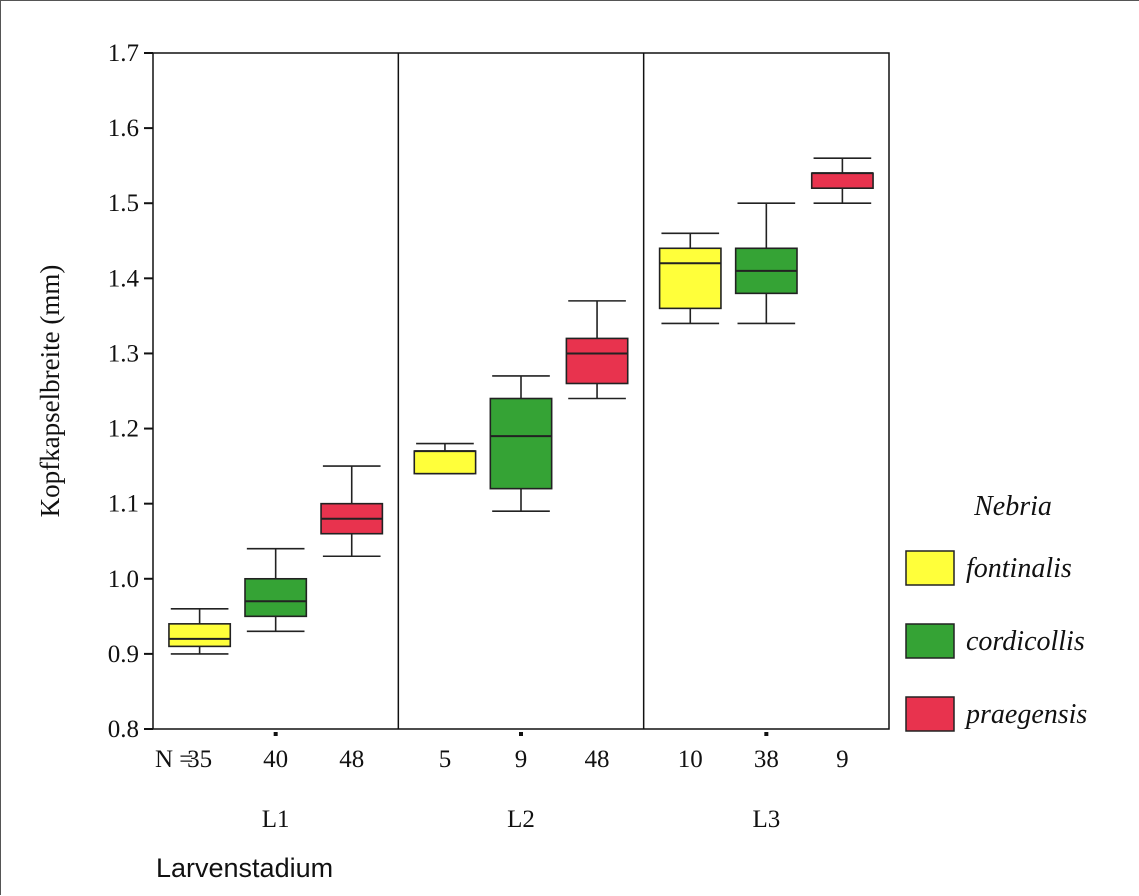 The image size is (1139, 896). I want to click on n-label: 10, so click(690, 759).